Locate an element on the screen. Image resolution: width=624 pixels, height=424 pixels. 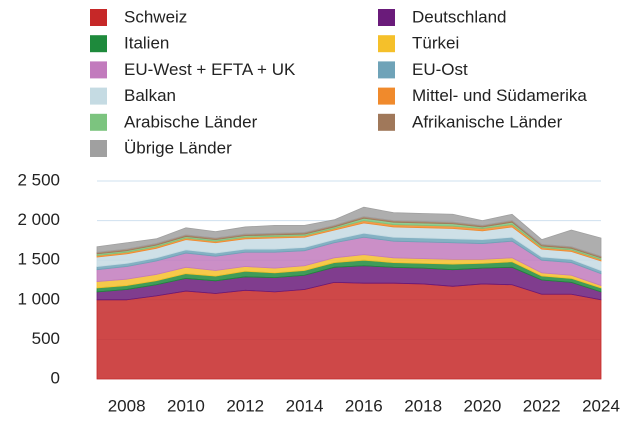
y-tick-label: 1 500 is located at coordinates (38, 259).